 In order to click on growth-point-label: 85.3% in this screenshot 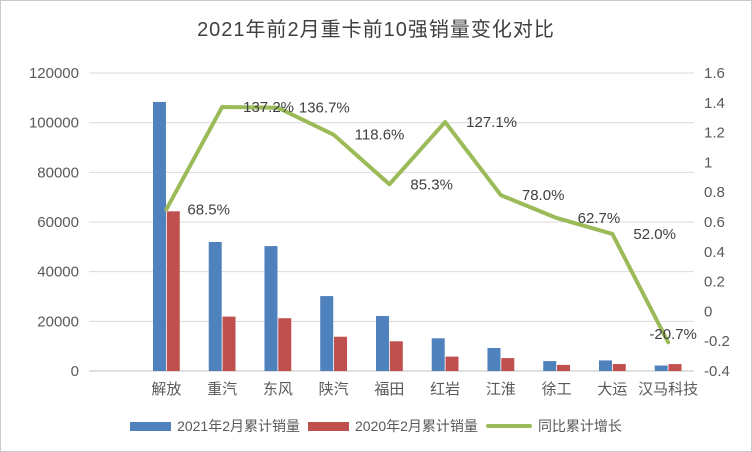, I will do `click(431, 184)`.